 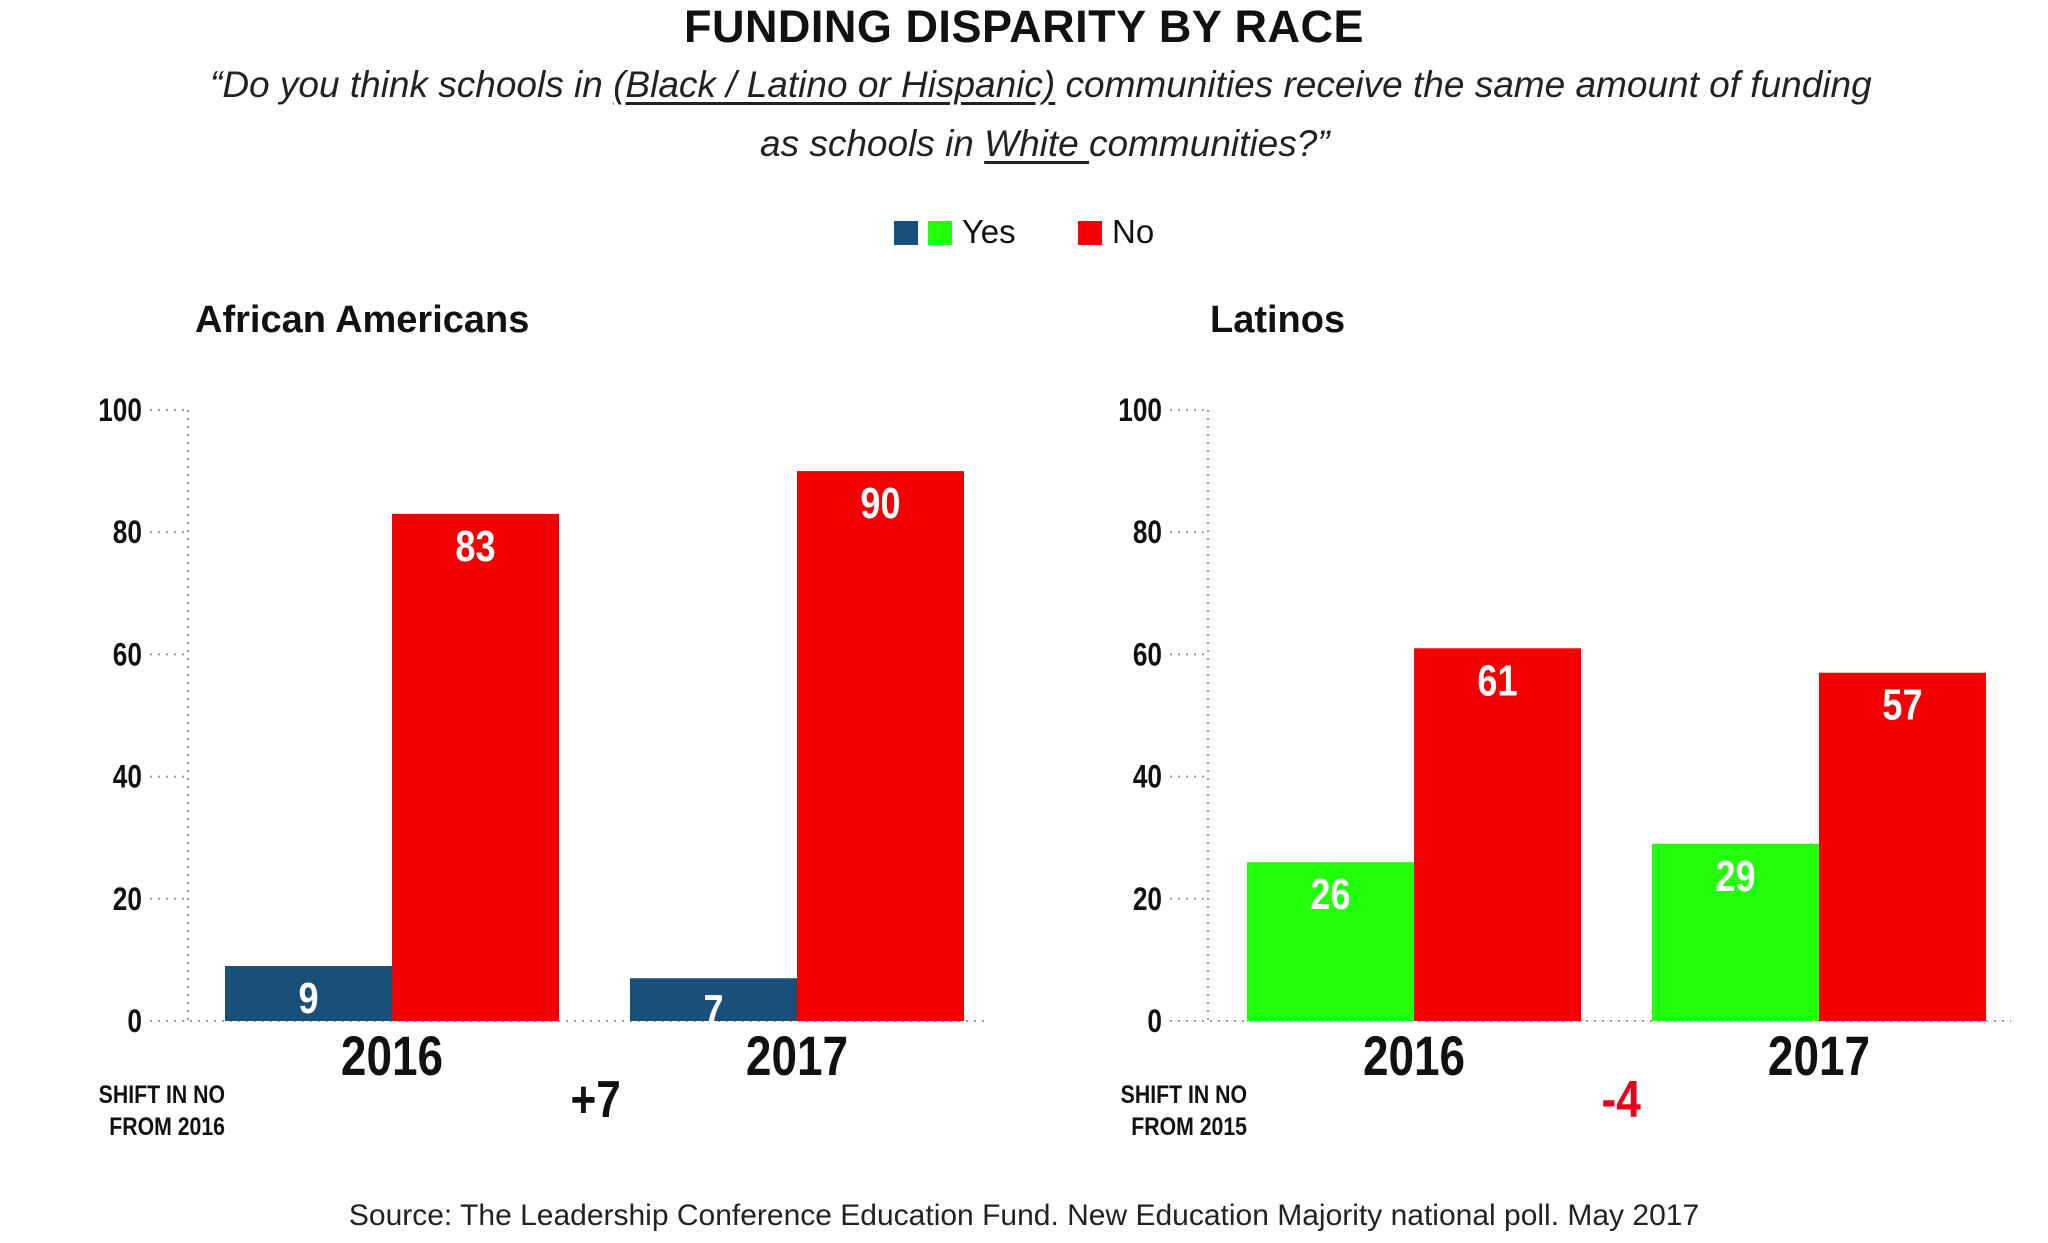 What do you see at coordinates (1168, 1111) in the screenshot?
I see `shift-label-latinos: SHIFT IN NO FROM 2015` at bounding box center [1168, 1111].